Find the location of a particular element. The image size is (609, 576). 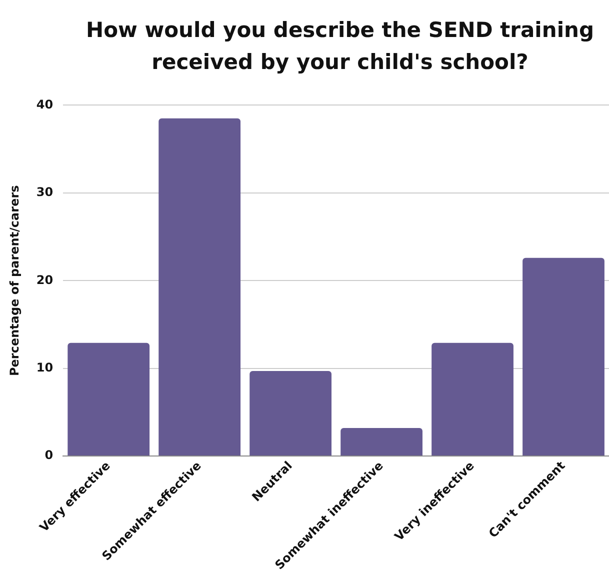

y-tick-label: 40 is located at coordinates (45, 104).